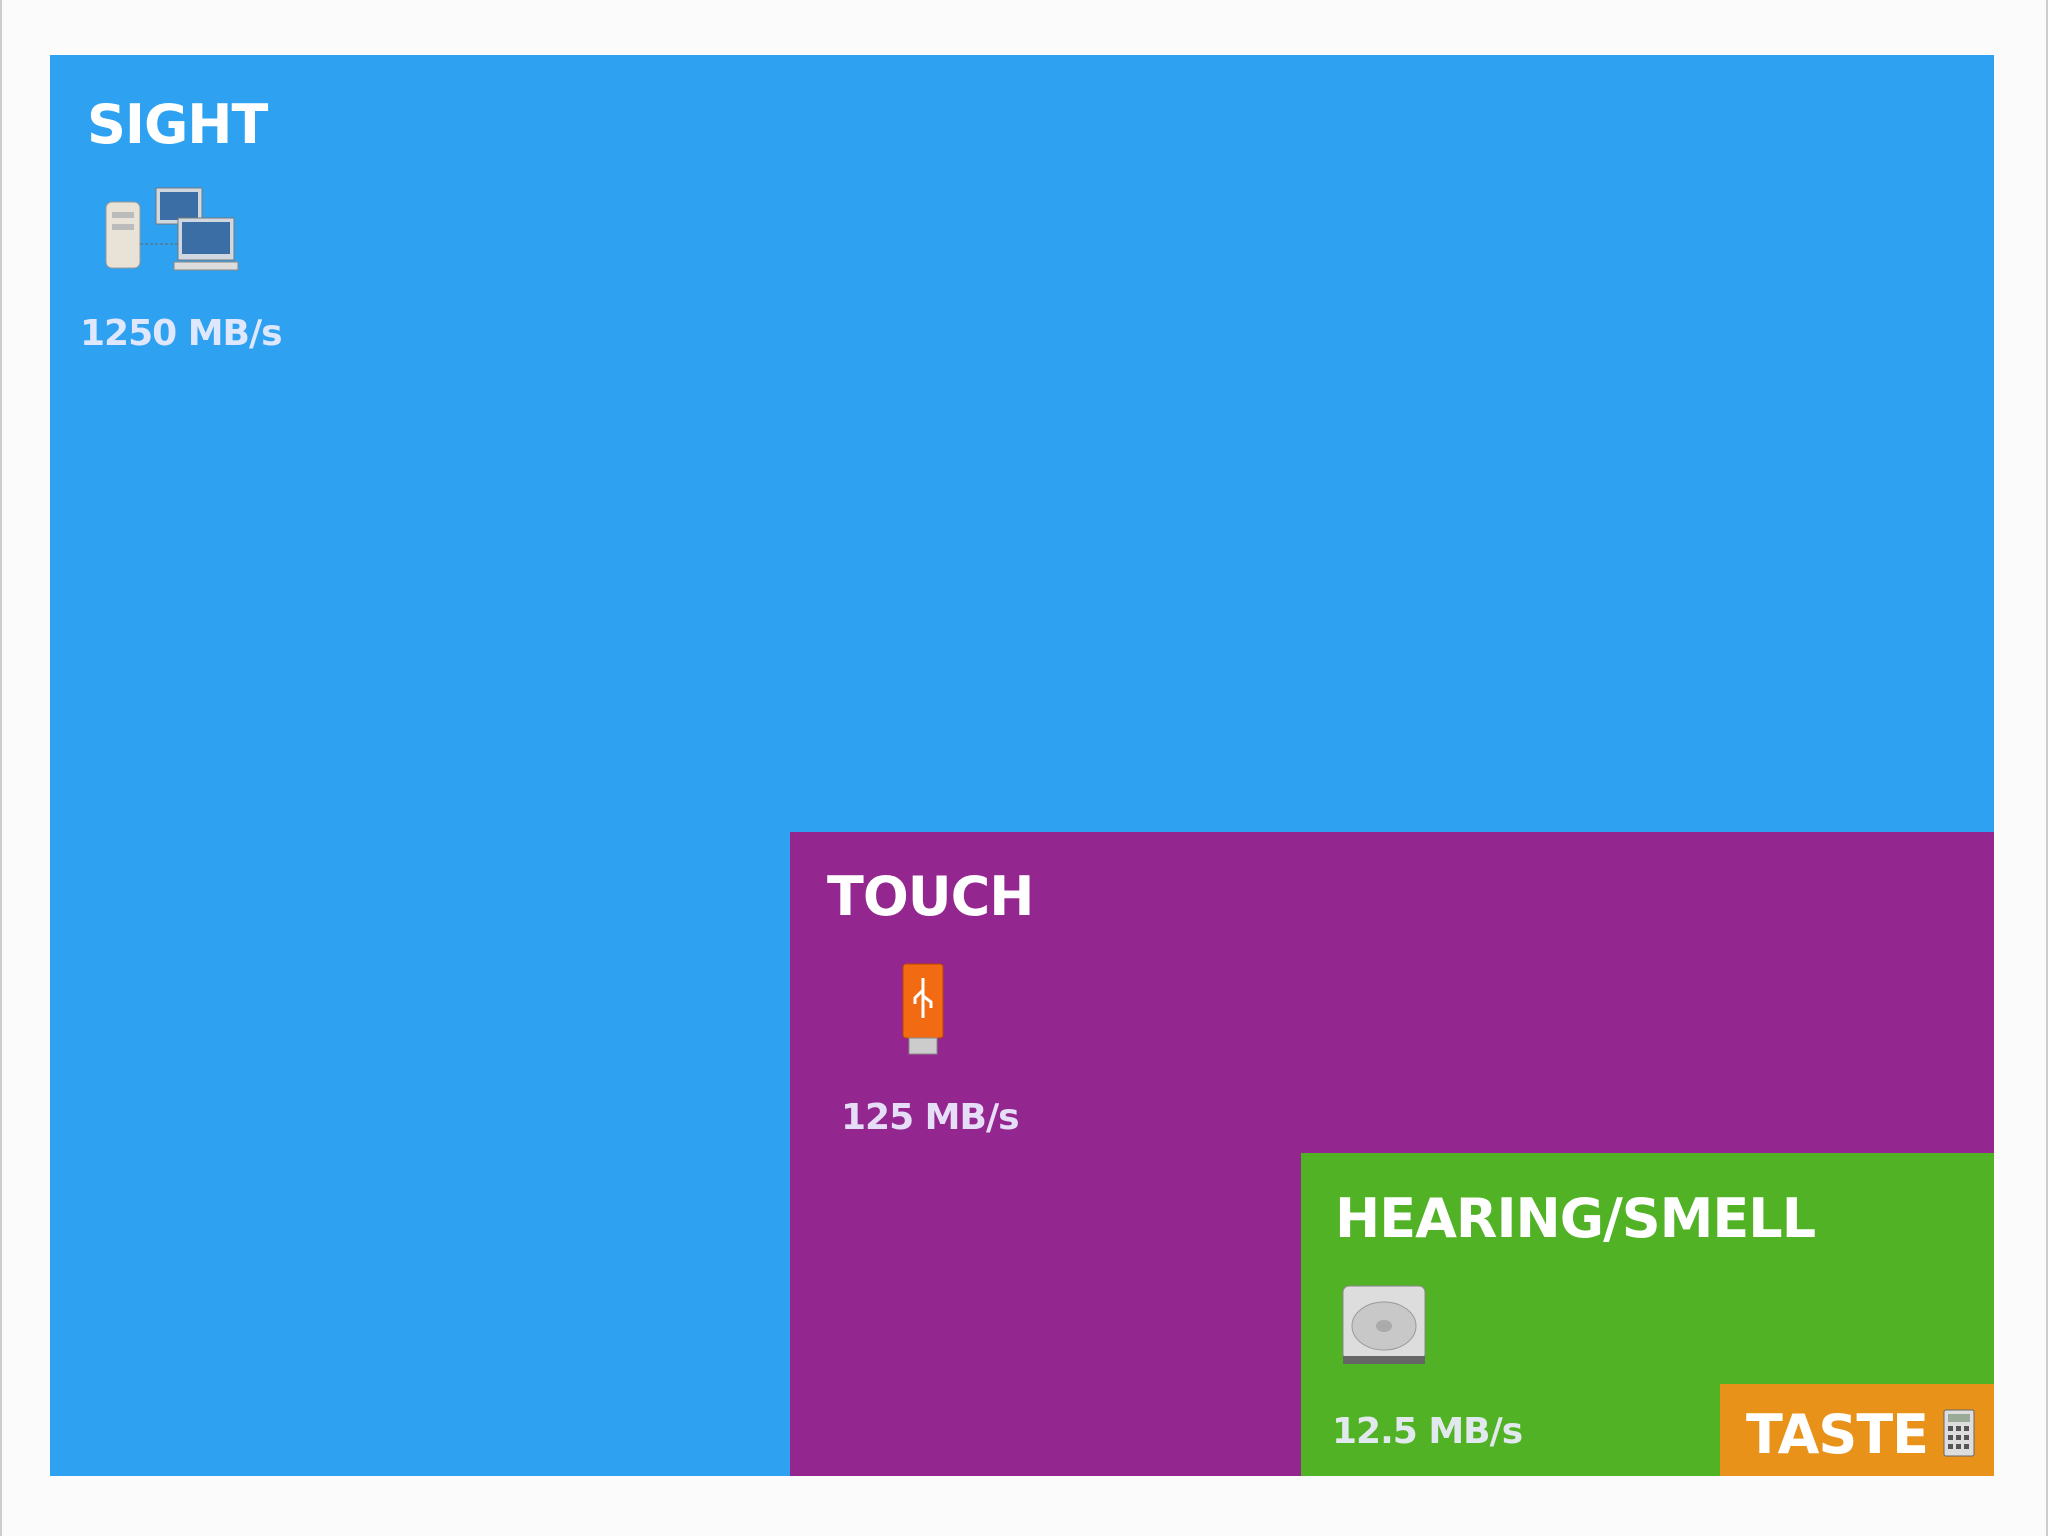  I want to click on panel-label: TASTE, so click(1837, 1434).